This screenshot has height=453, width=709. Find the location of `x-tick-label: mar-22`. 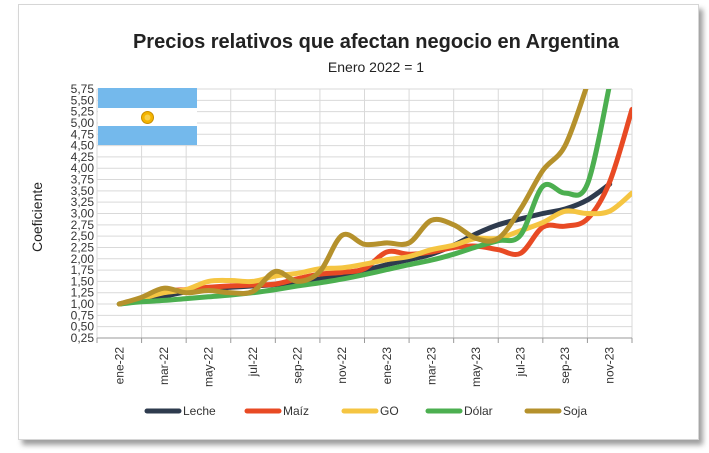

x-tick-label: mar-22 is located at coordinates (164, 366).